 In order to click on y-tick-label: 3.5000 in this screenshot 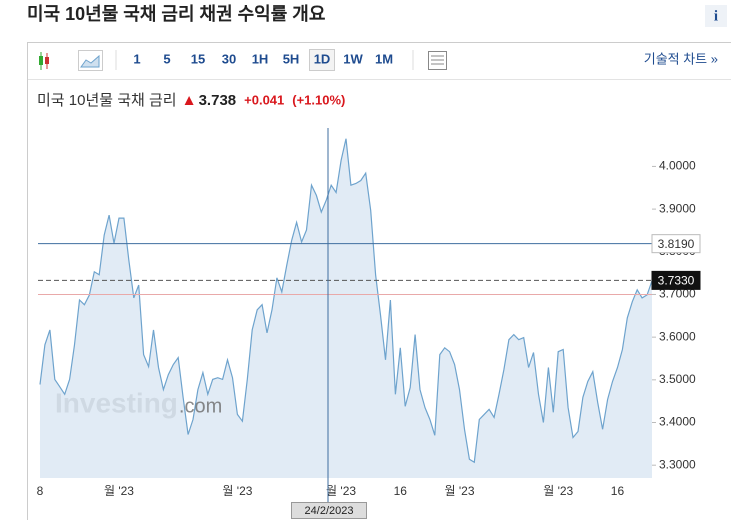, I will do `click(677, 379)`.